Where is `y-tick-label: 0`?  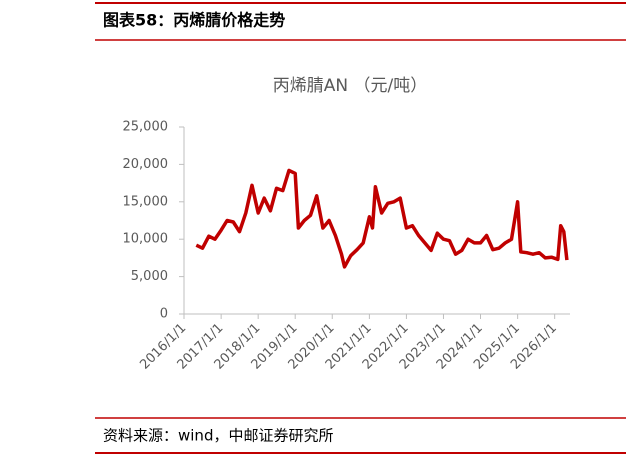 y-tick-label: 0 is located at coordinates (164, 314).